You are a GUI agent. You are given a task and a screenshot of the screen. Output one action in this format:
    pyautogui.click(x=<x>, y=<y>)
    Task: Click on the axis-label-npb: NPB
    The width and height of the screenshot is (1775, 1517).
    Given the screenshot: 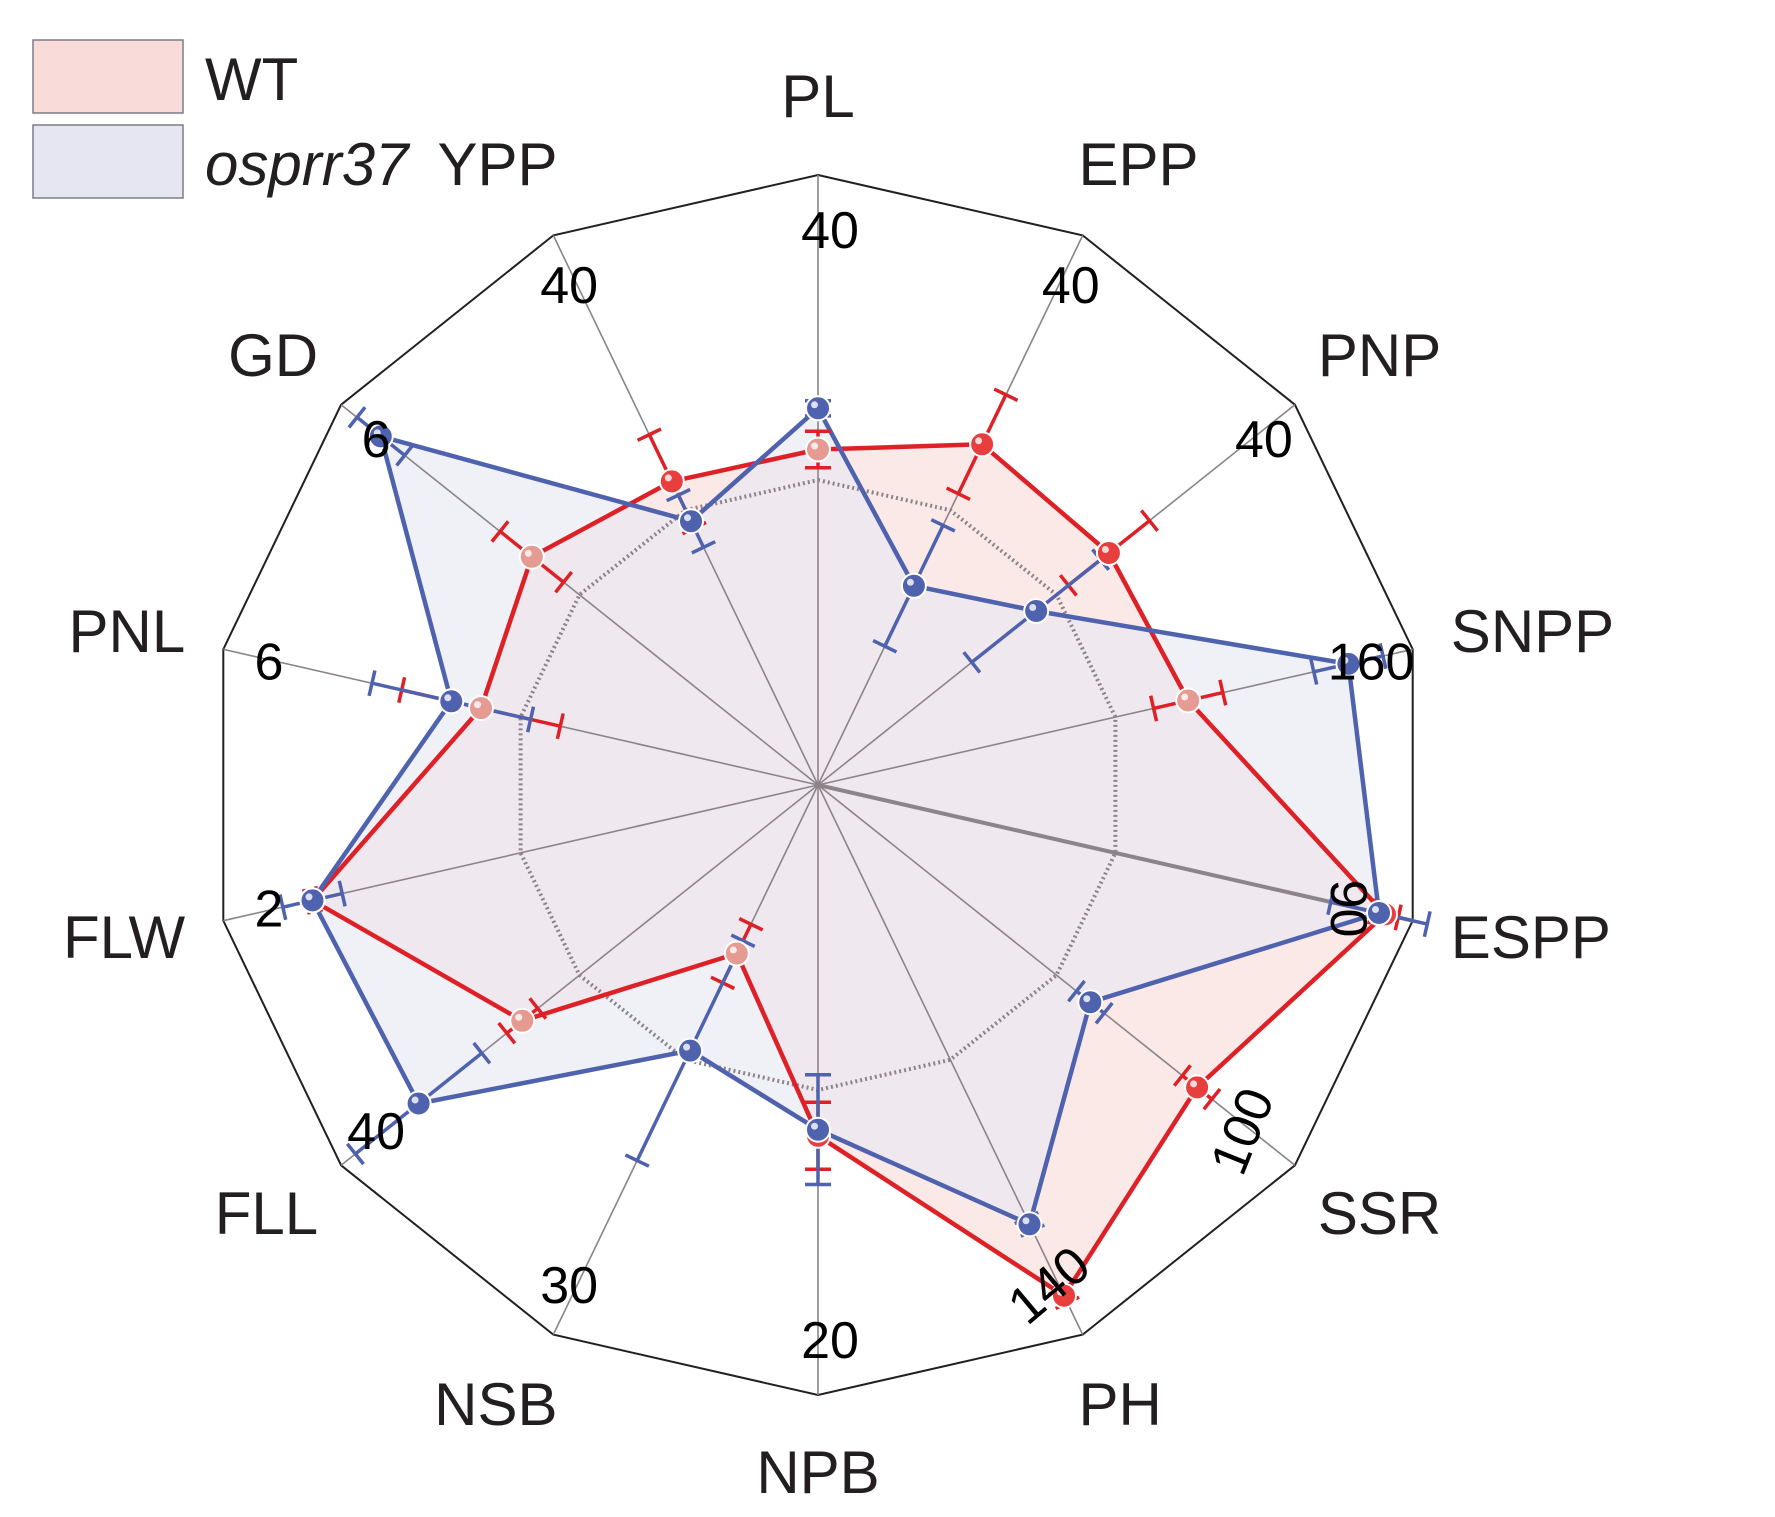 What is the action you would take?
    pyautogui.click(x=817, y=1472)
    